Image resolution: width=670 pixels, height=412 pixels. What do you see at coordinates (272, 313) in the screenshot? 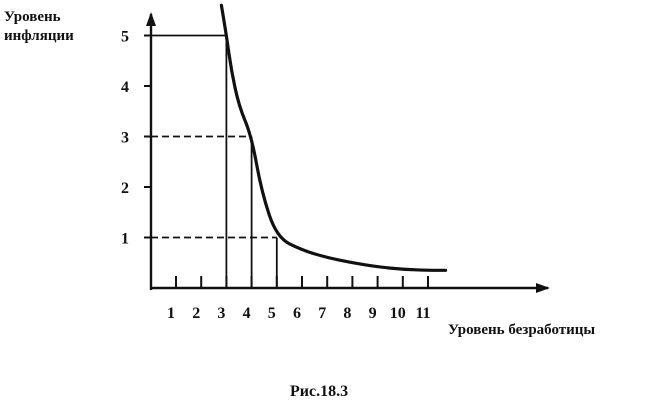
I see `x-tick-label: 5` at bounding box center [272, 313].